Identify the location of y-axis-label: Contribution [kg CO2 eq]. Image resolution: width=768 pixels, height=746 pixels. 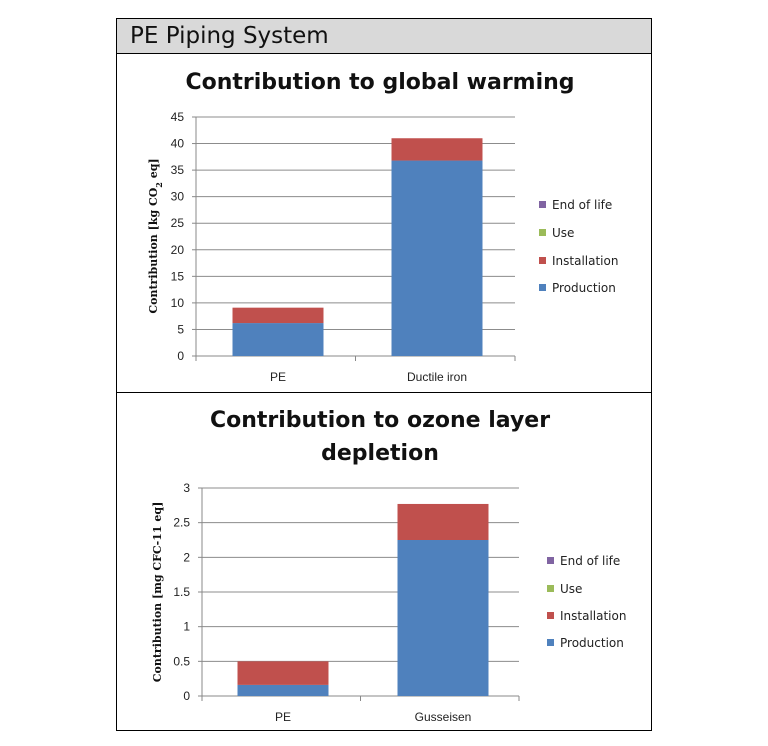
(155, 235).